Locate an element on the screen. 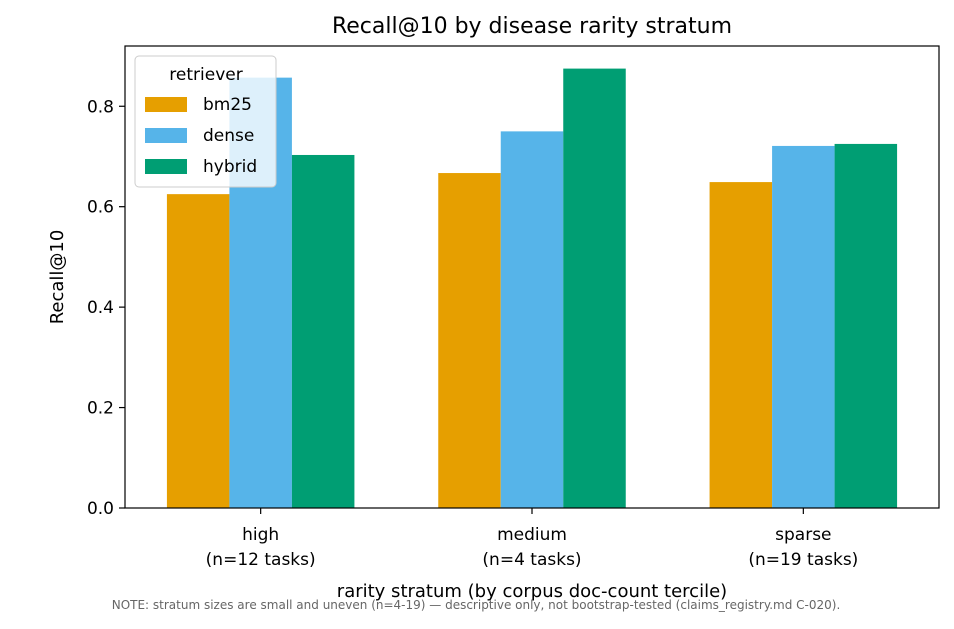 Image resolution: width=954 pixels, height=629 pixels. y-tick-label: 0.6 is located at coordinates (100, 208).